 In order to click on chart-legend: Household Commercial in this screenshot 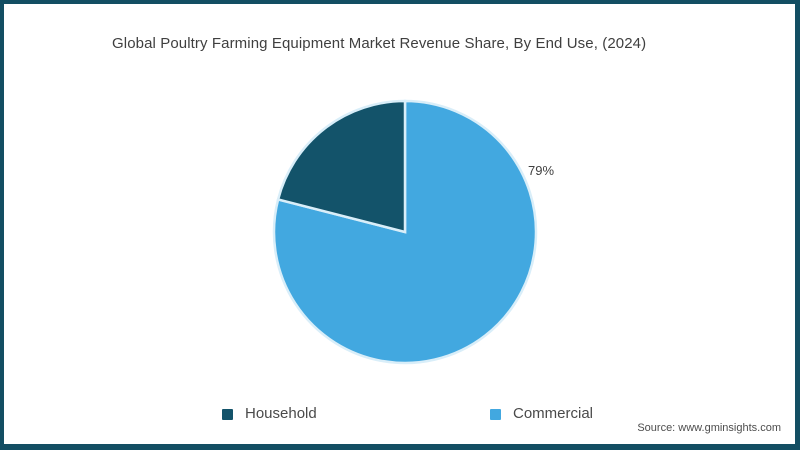, I will do `click(399, 414)`.